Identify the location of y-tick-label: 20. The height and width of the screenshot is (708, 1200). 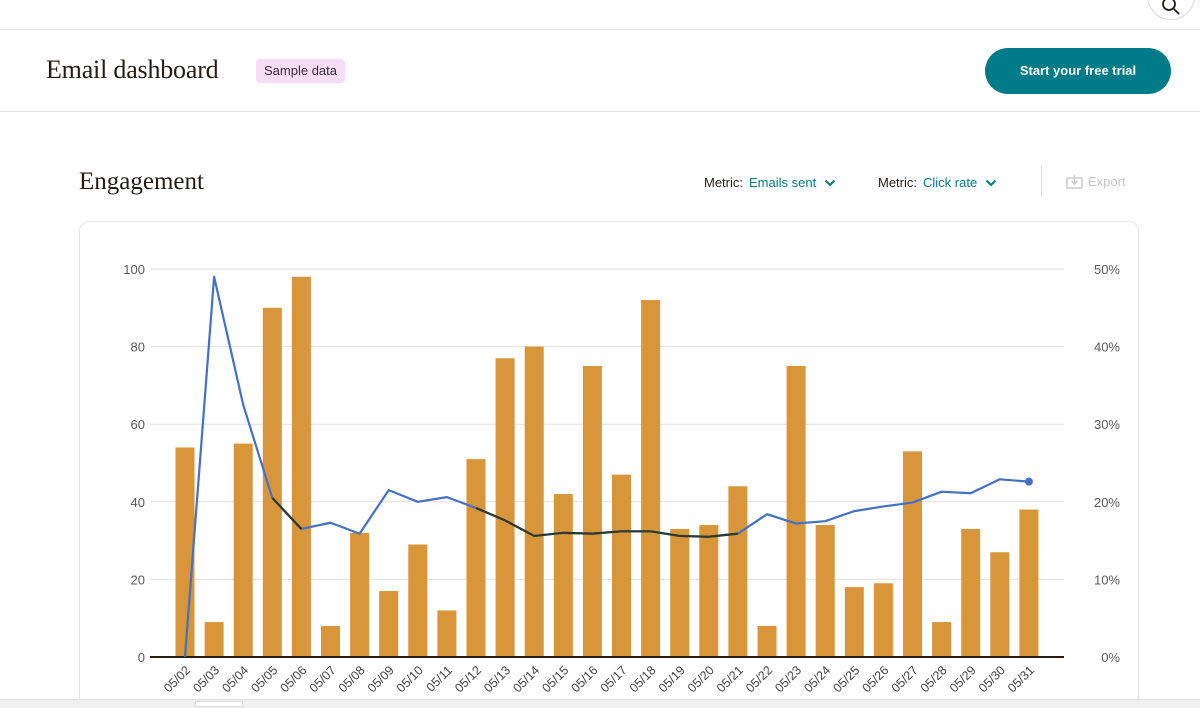
(138, 579).